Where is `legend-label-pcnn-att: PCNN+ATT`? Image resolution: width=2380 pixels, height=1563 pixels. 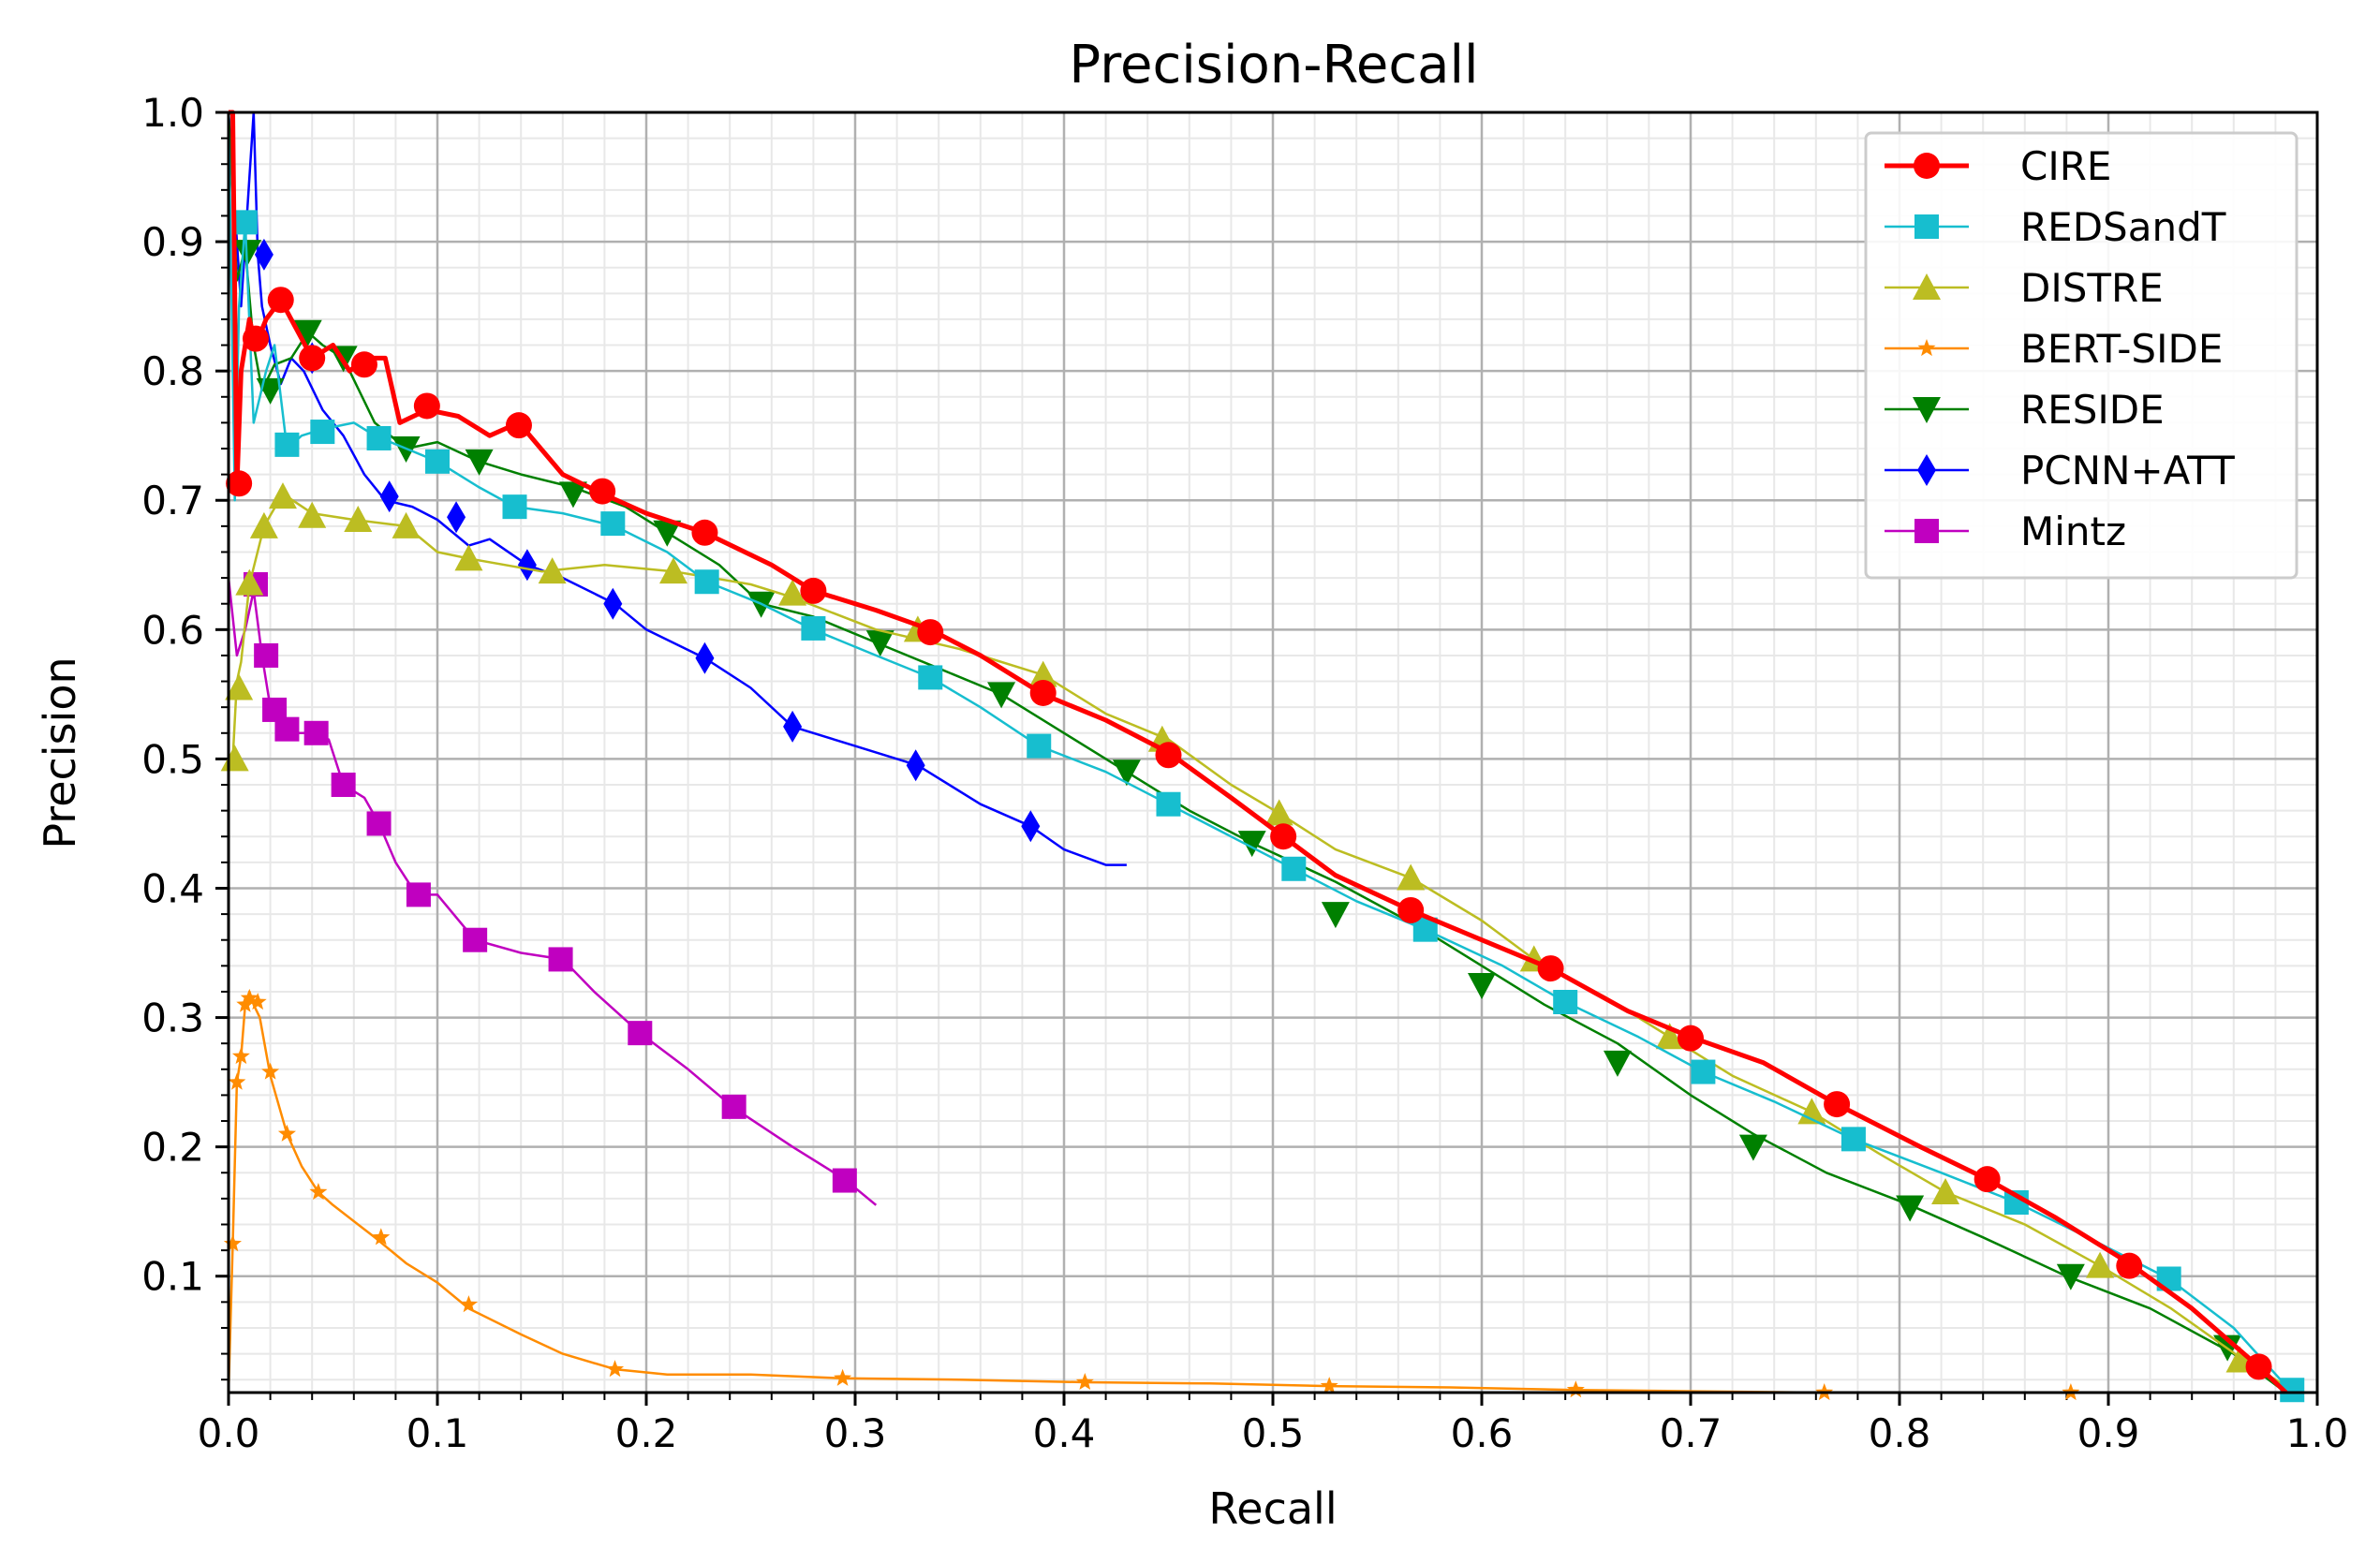
legend-label-pcnn-att: PCNN+ATT is located at coordinates (2128, 471).